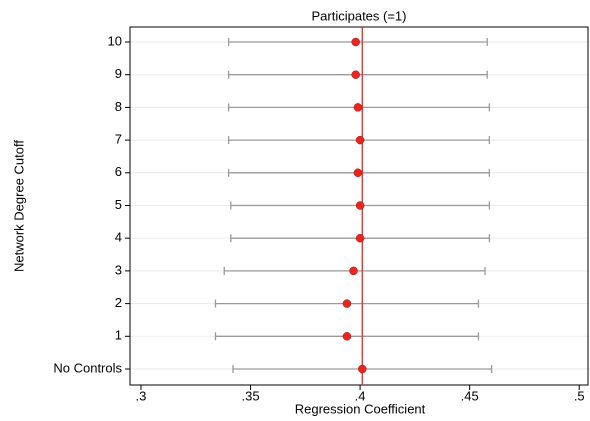  I want to click on x-tick-label: .35, so click(250, 395).